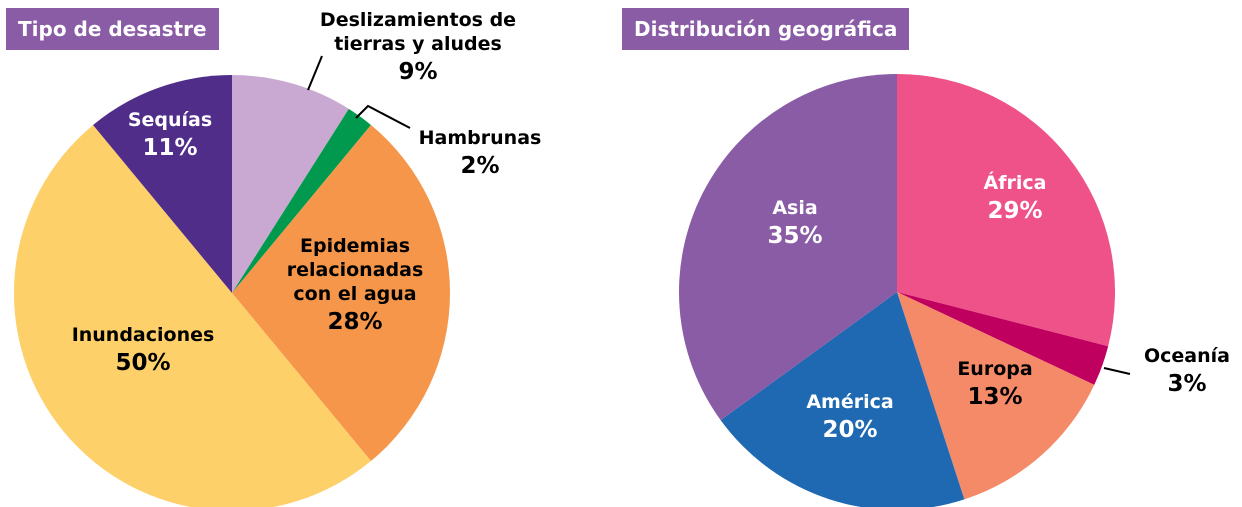  I want to click on value-label: 20%, so click(850, 430).